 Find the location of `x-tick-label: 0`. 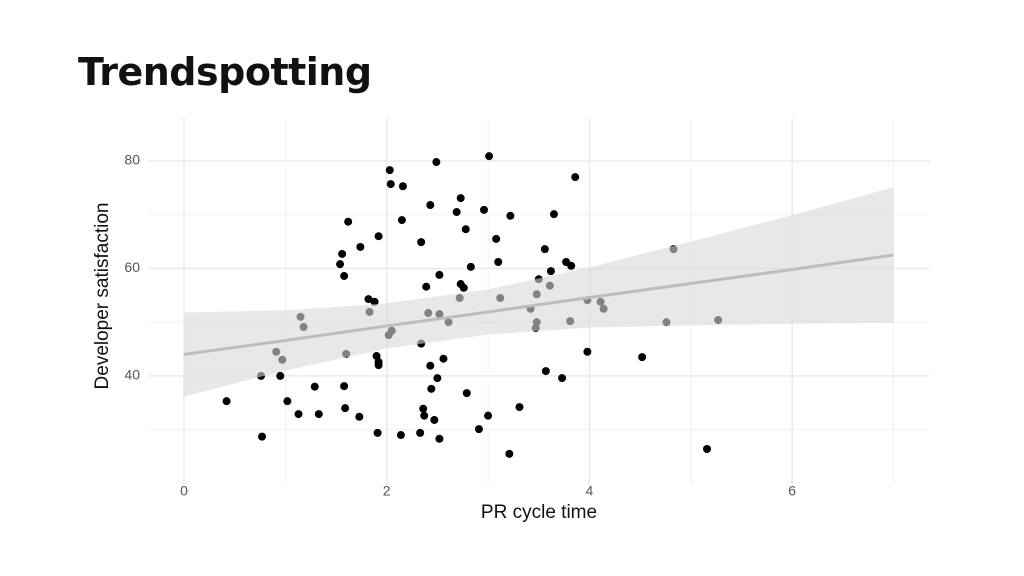

x-tick-label: 0 is located at coordinates (184, 491).